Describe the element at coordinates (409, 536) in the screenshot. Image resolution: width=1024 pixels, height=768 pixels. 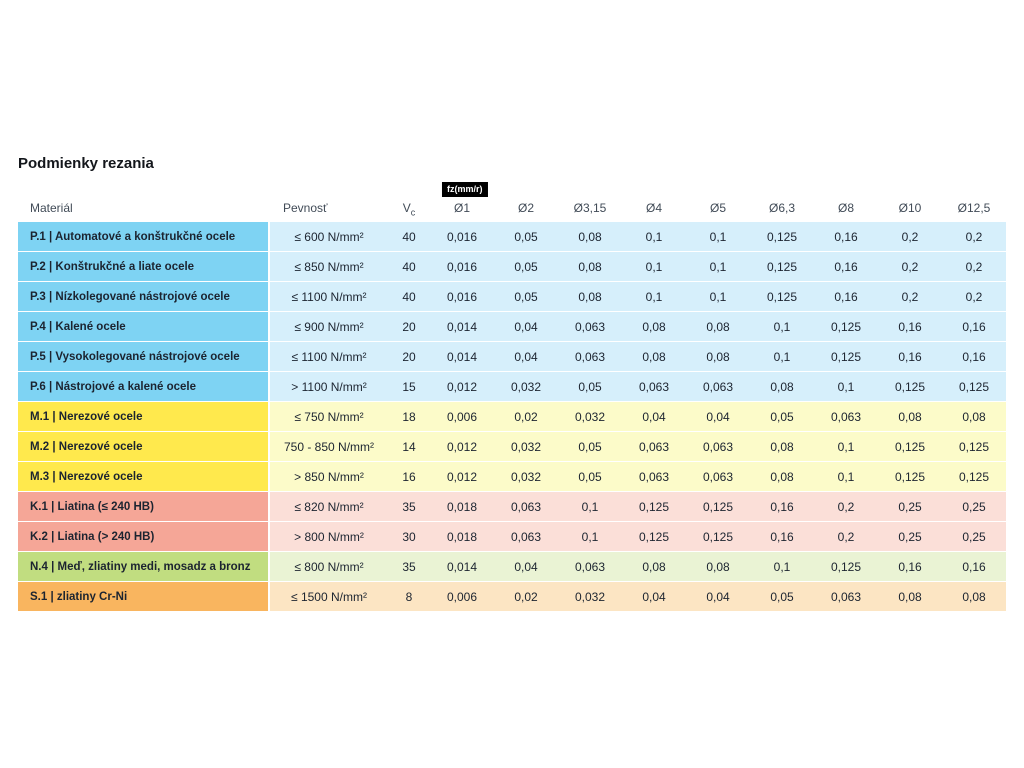
I see `vc-cell: 30` at that location.